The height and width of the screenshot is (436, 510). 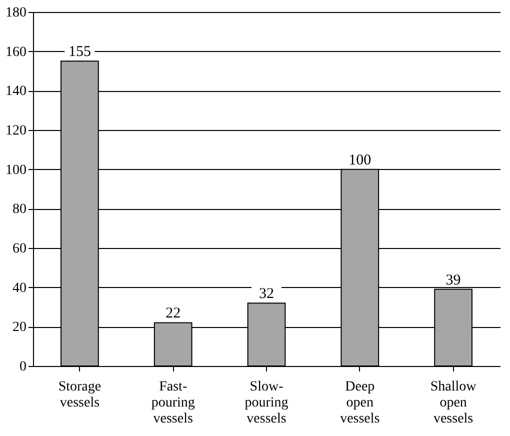 I want to click on y-tick-label: 60, so click(x=19, y=249).